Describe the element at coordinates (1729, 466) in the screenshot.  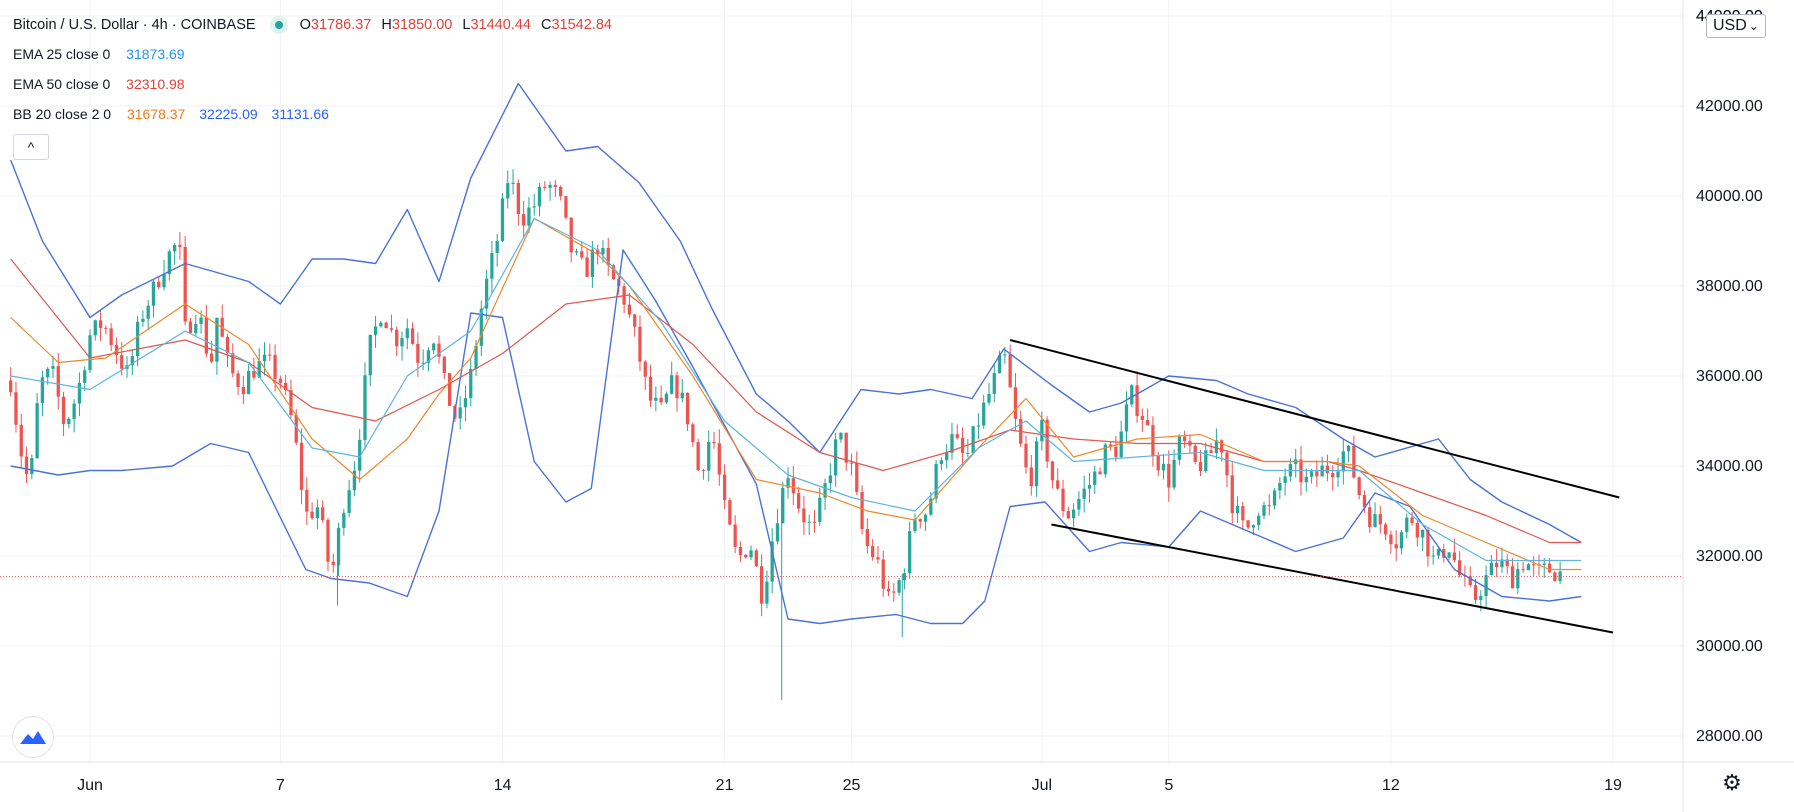
I see `price-tick-label: 34000.00` at that location.